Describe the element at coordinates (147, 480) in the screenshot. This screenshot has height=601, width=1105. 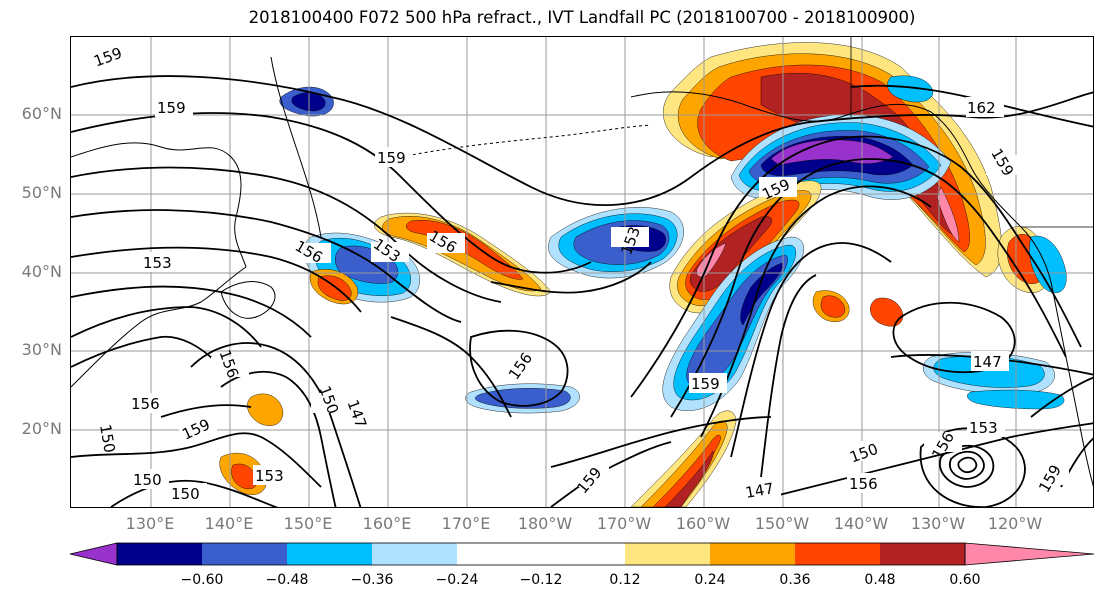
I see `contour-label-150-sw: 150` at that location.